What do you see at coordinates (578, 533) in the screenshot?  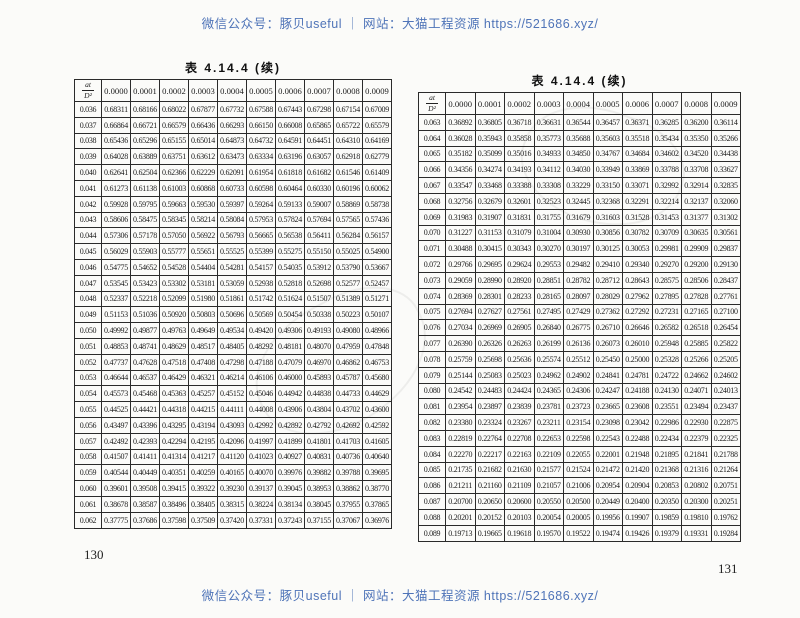 I see `table-cell: 0.19522` at bounding box center [578, 533].